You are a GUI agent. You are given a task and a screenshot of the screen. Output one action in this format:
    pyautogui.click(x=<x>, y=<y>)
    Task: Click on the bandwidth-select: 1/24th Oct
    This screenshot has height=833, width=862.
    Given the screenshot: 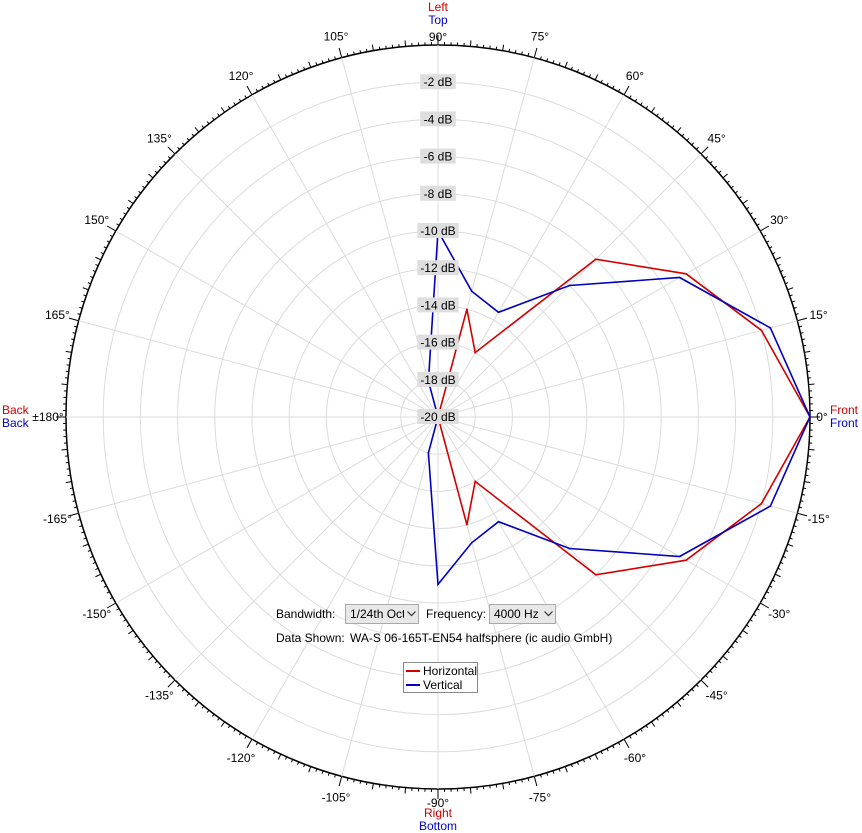 What is the action you would take?
    pyautogui.click(x=382, y=614)
    